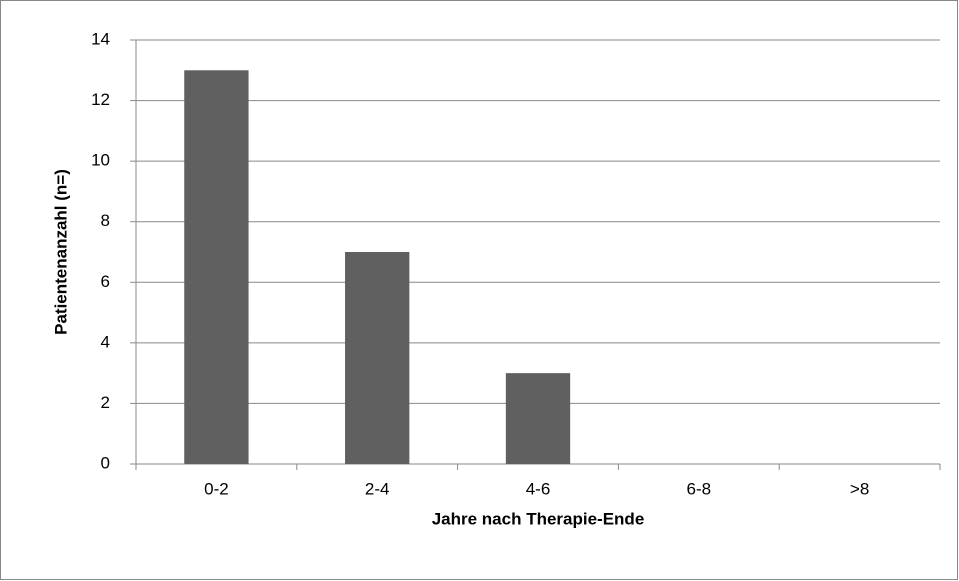 The height and width of the screenshot is (581, 959). I want to click on x-tick-label: 0-2, so click(216, 488).